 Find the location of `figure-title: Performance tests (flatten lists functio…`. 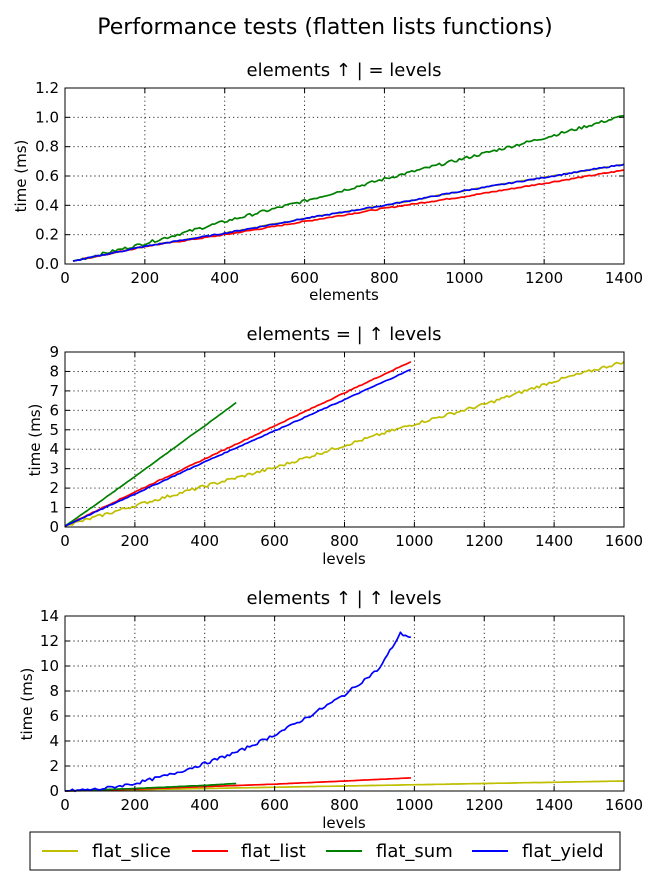

figure-title: Performance tests (flatten lists functio… is located at coordinates (324, 27).